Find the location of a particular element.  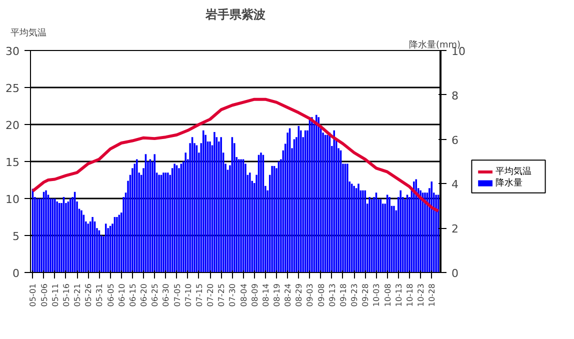

x-tick-label: 07-20 is located at coordinates (211, 295).